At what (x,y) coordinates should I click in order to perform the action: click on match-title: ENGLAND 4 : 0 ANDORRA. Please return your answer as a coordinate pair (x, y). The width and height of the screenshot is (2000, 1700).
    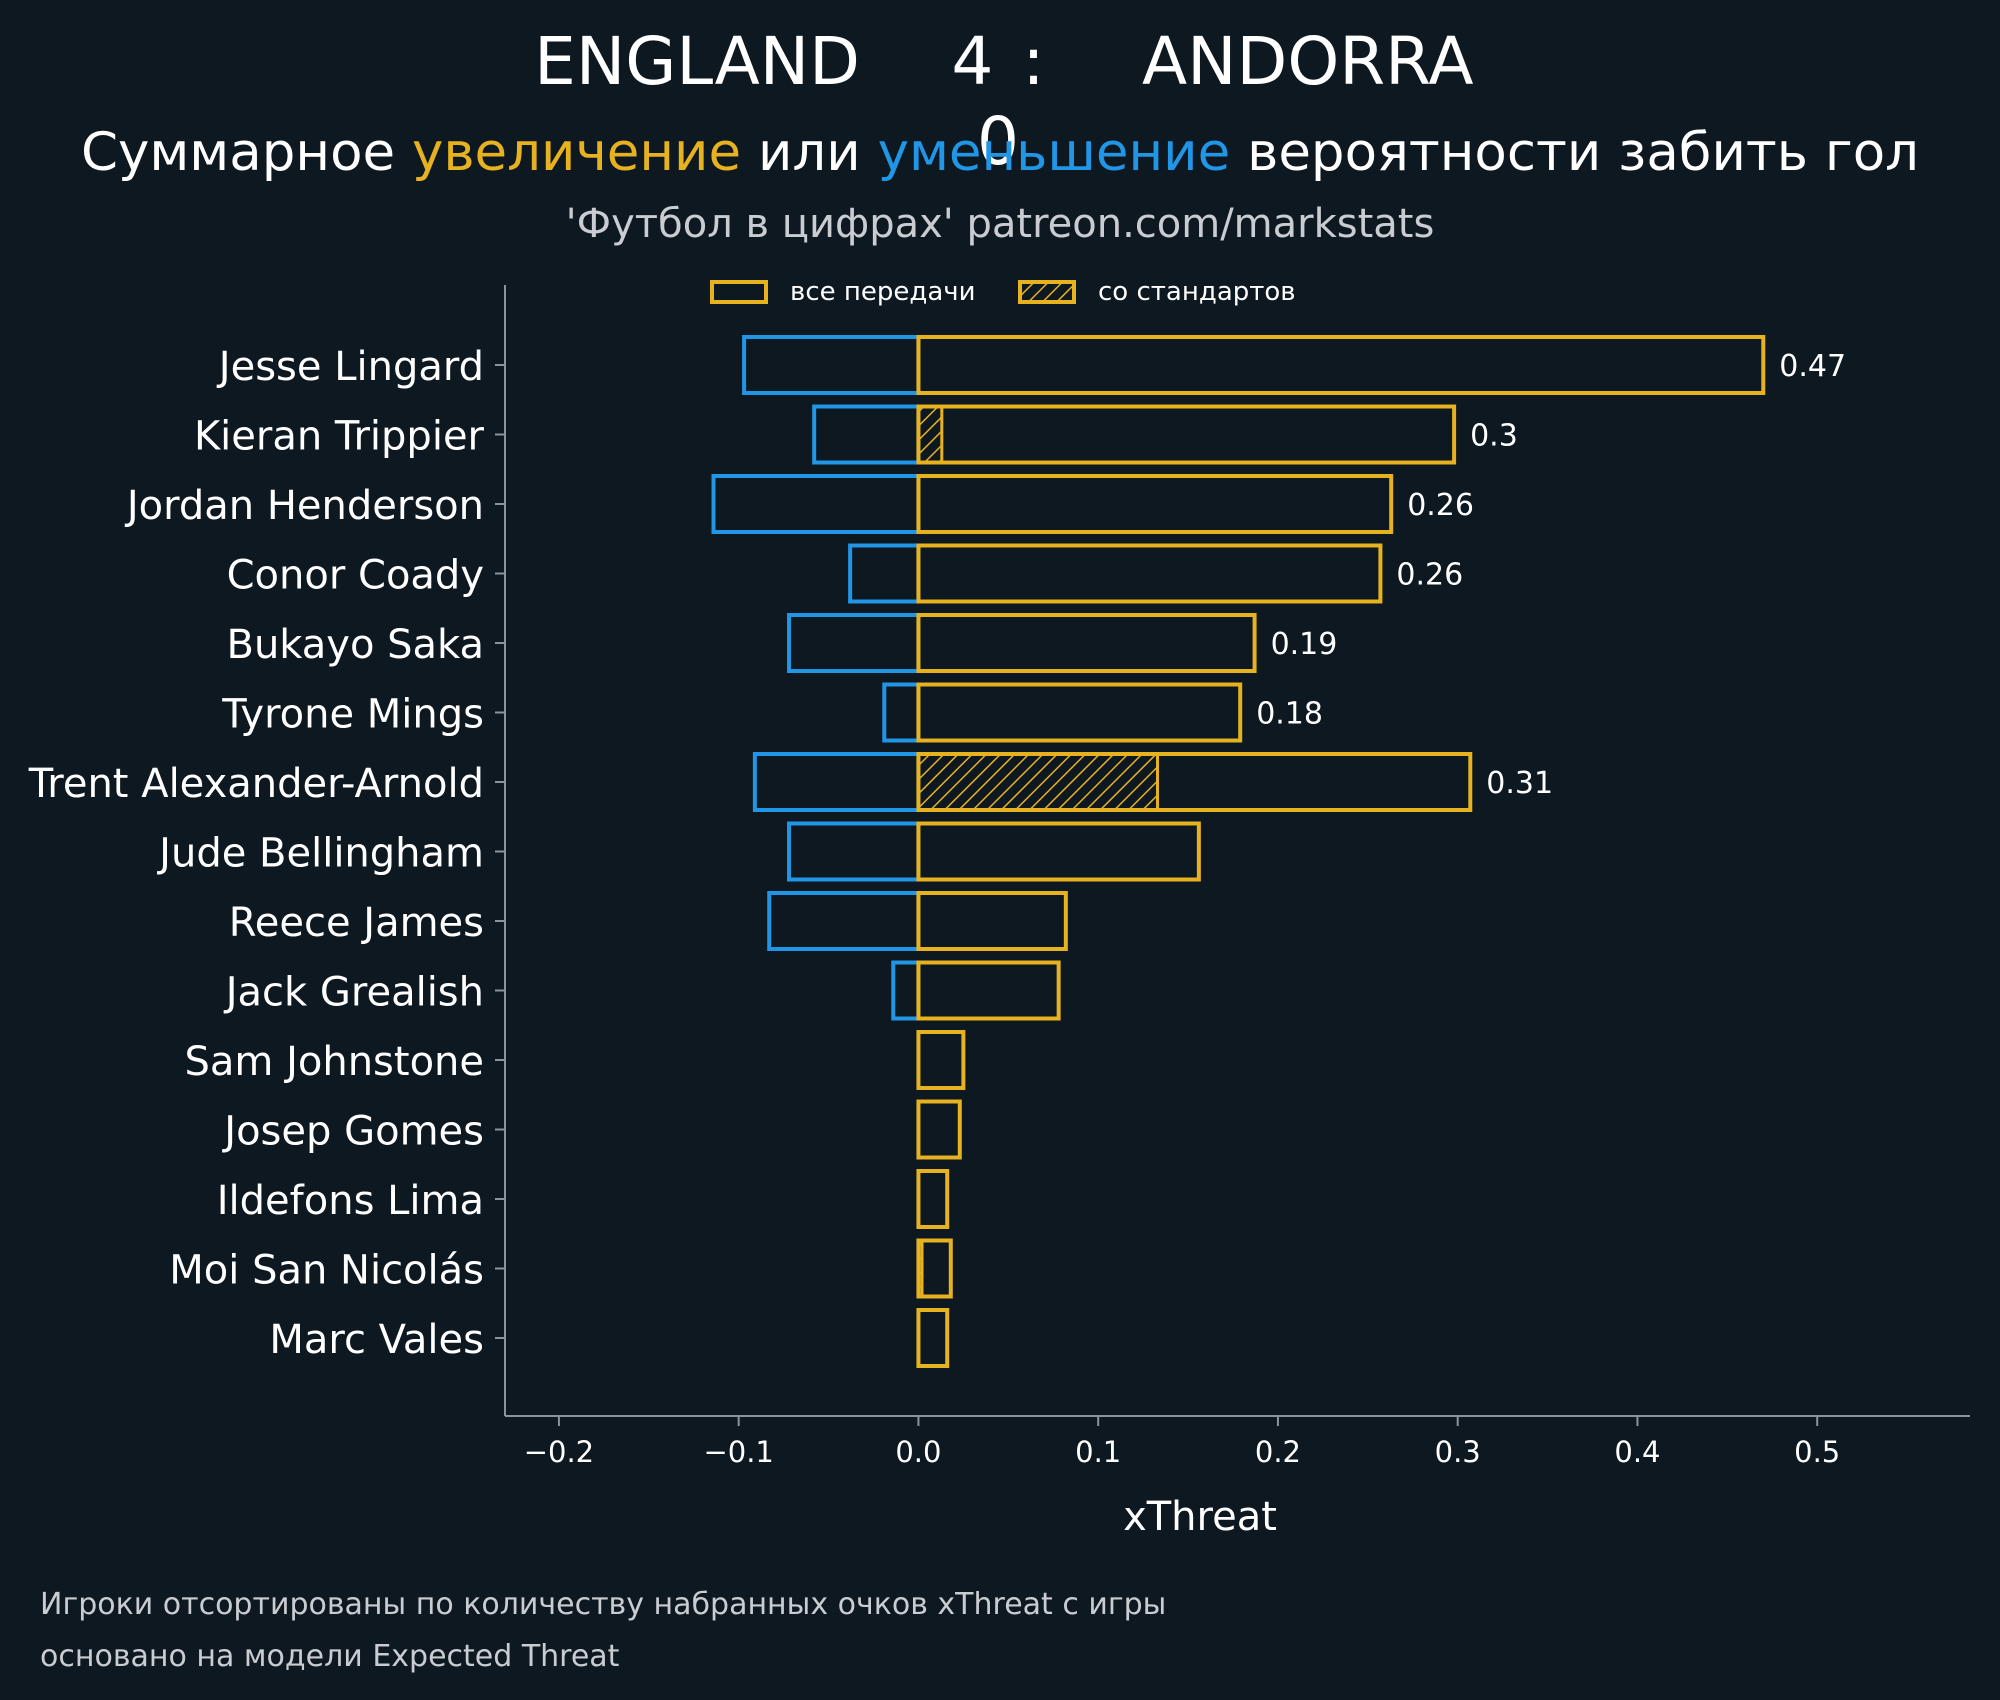
    Looking at the image, I should click on (1000, 101).